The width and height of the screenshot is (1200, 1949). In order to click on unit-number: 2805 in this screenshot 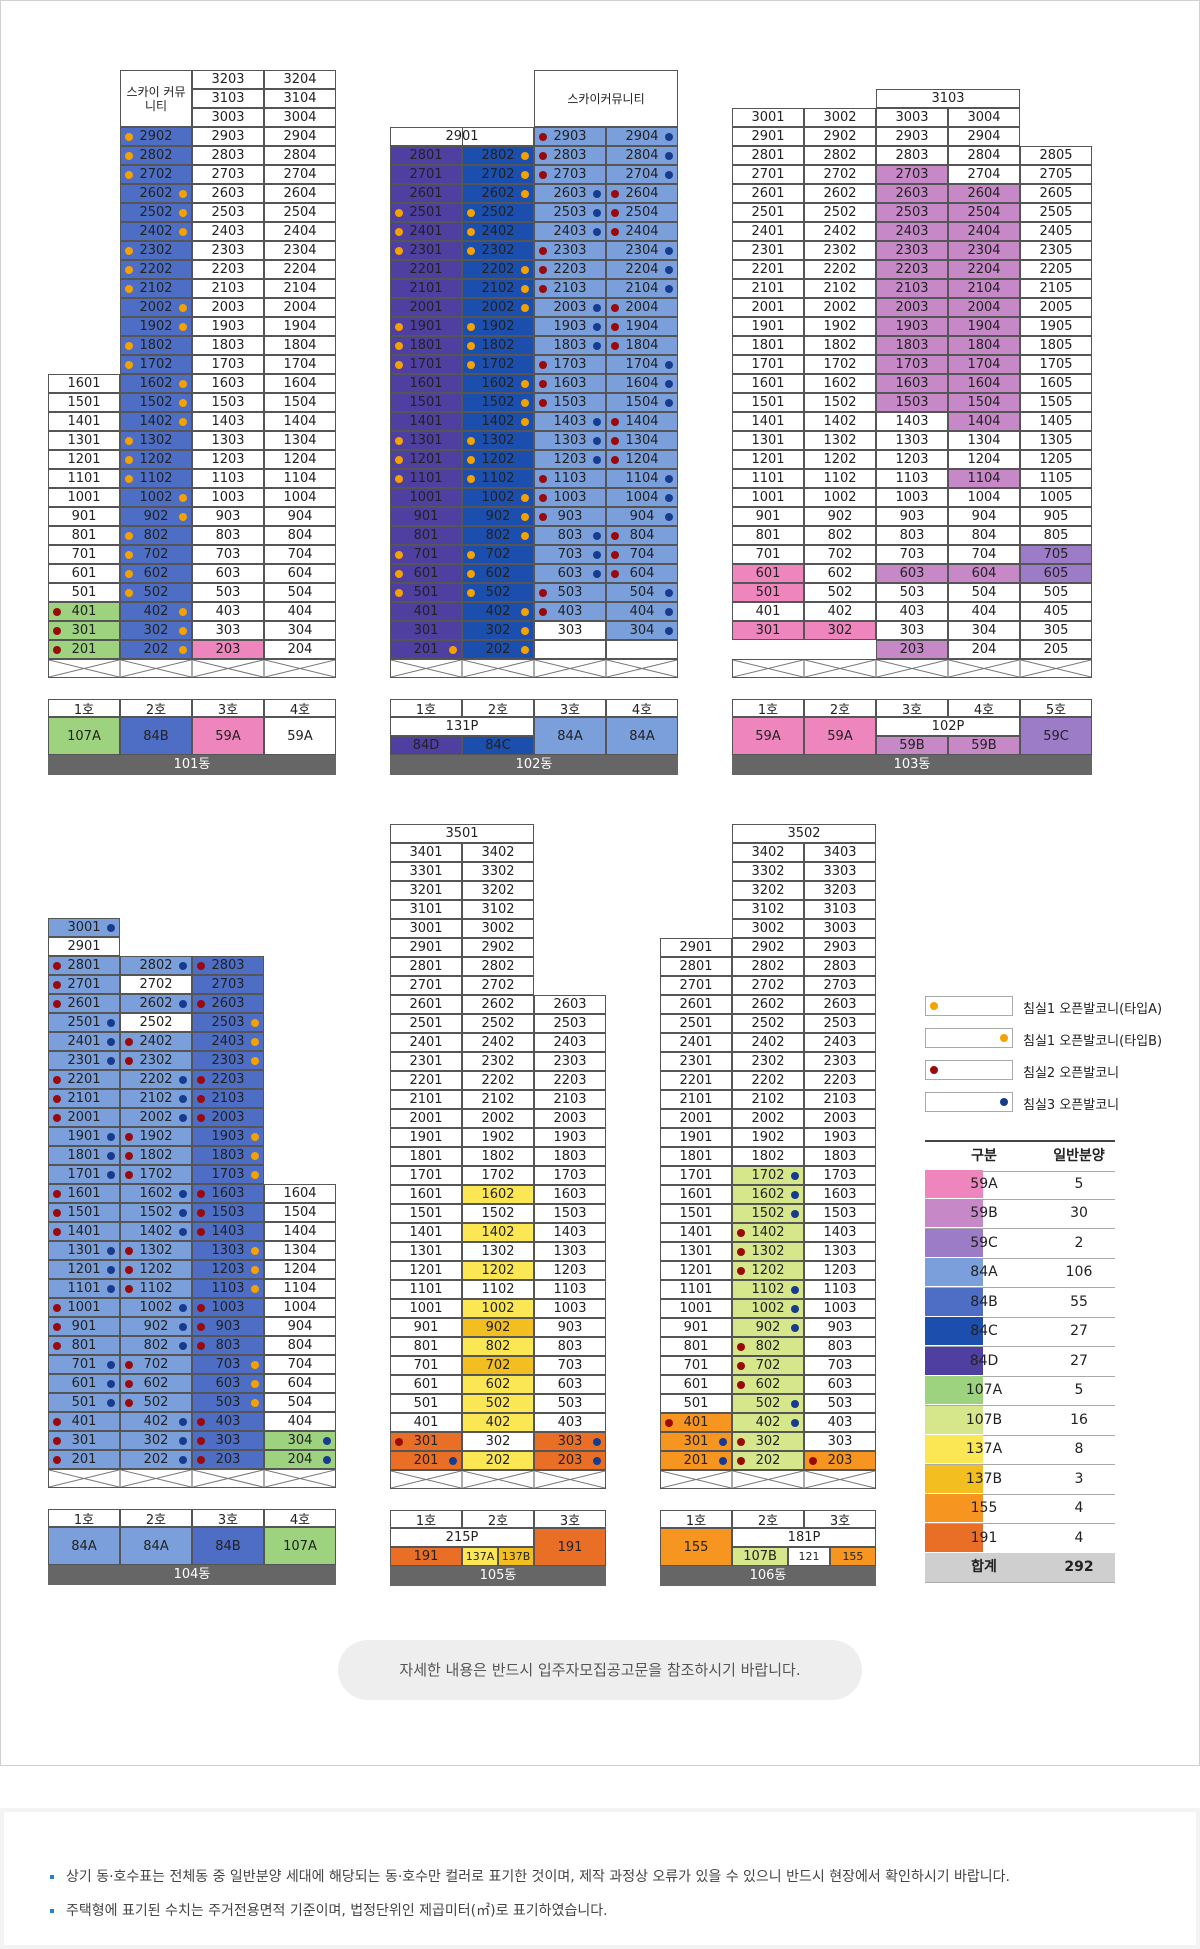, I will do `click(1056, 155)`.